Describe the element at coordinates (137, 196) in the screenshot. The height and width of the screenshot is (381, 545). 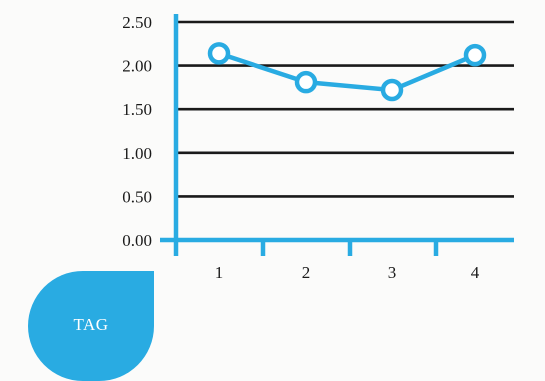
I see `y-tick-label: 0.50` at that location.